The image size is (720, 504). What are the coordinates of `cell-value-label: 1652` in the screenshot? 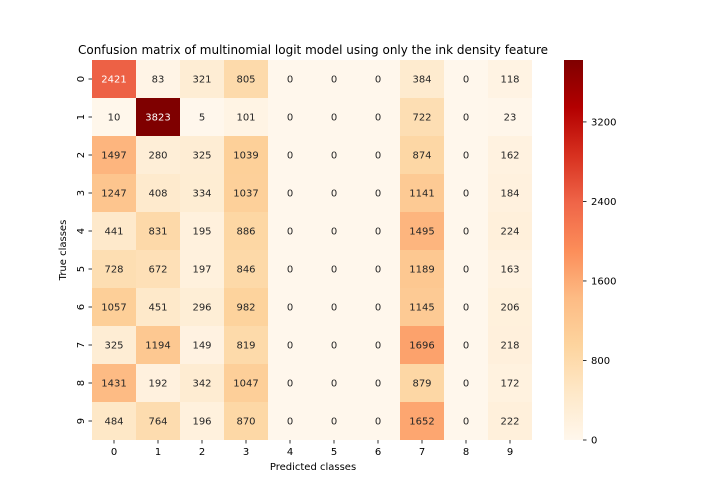 It's located at (421, 422).